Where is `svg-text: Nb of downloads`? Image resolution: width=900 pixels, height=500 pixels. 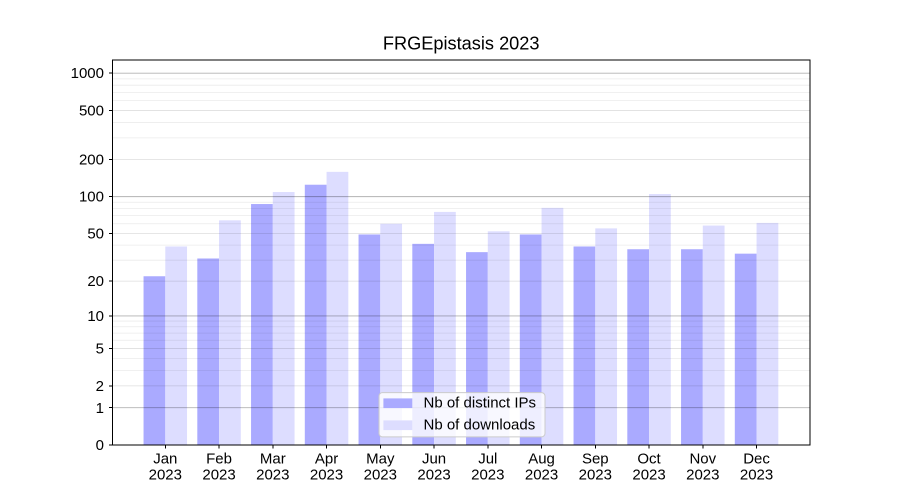 svg-text: Nb of downloads is located at coordinates (480, 425).